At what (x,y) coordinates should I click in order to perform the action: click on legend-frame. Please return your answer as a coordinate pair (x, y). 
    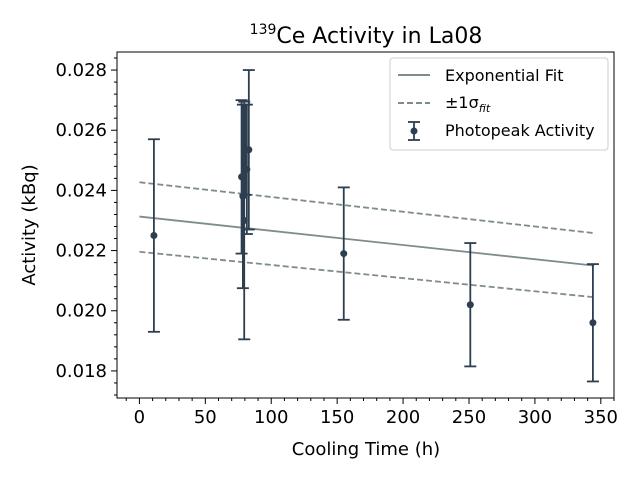
    Looking at the image, I should click on (499, 104).